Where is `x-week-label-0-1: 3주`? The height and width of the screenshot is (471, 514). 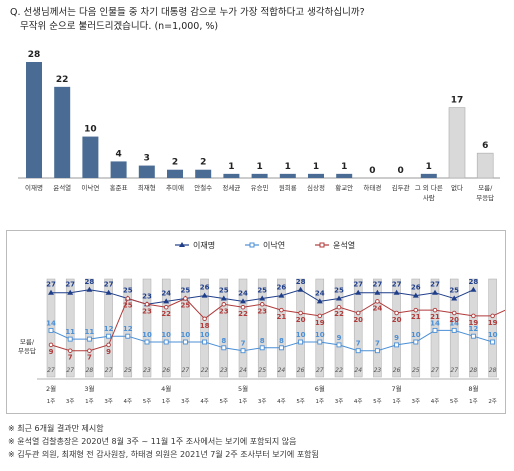
x-week-label-0-1: 3주 is located at coordinates (70, 401).